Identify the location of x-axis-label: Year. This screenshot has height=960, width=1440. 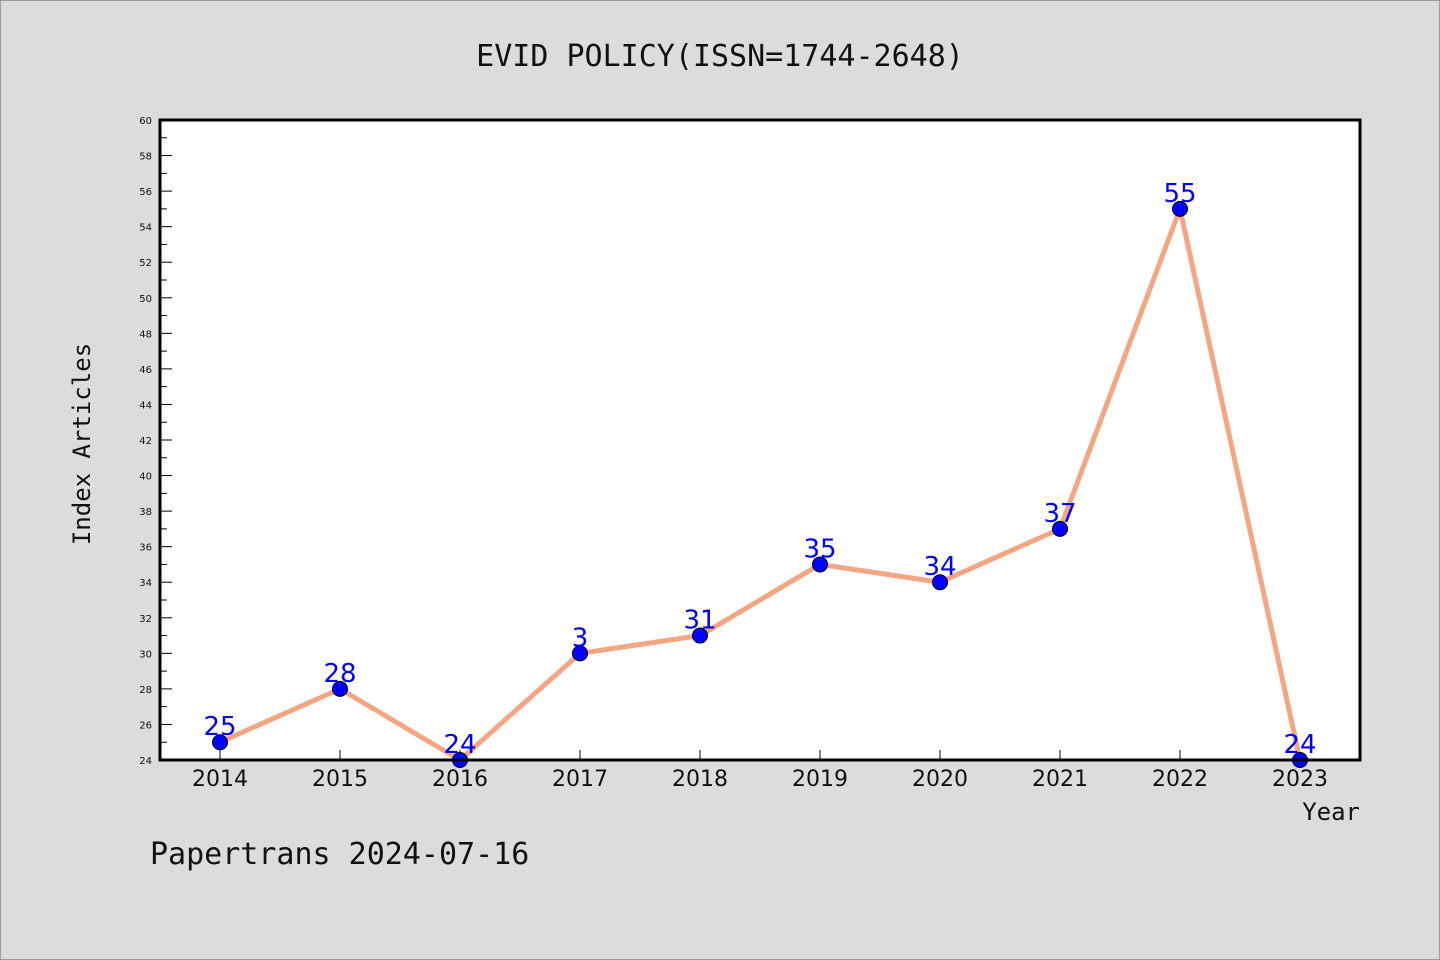
(1331, 812).